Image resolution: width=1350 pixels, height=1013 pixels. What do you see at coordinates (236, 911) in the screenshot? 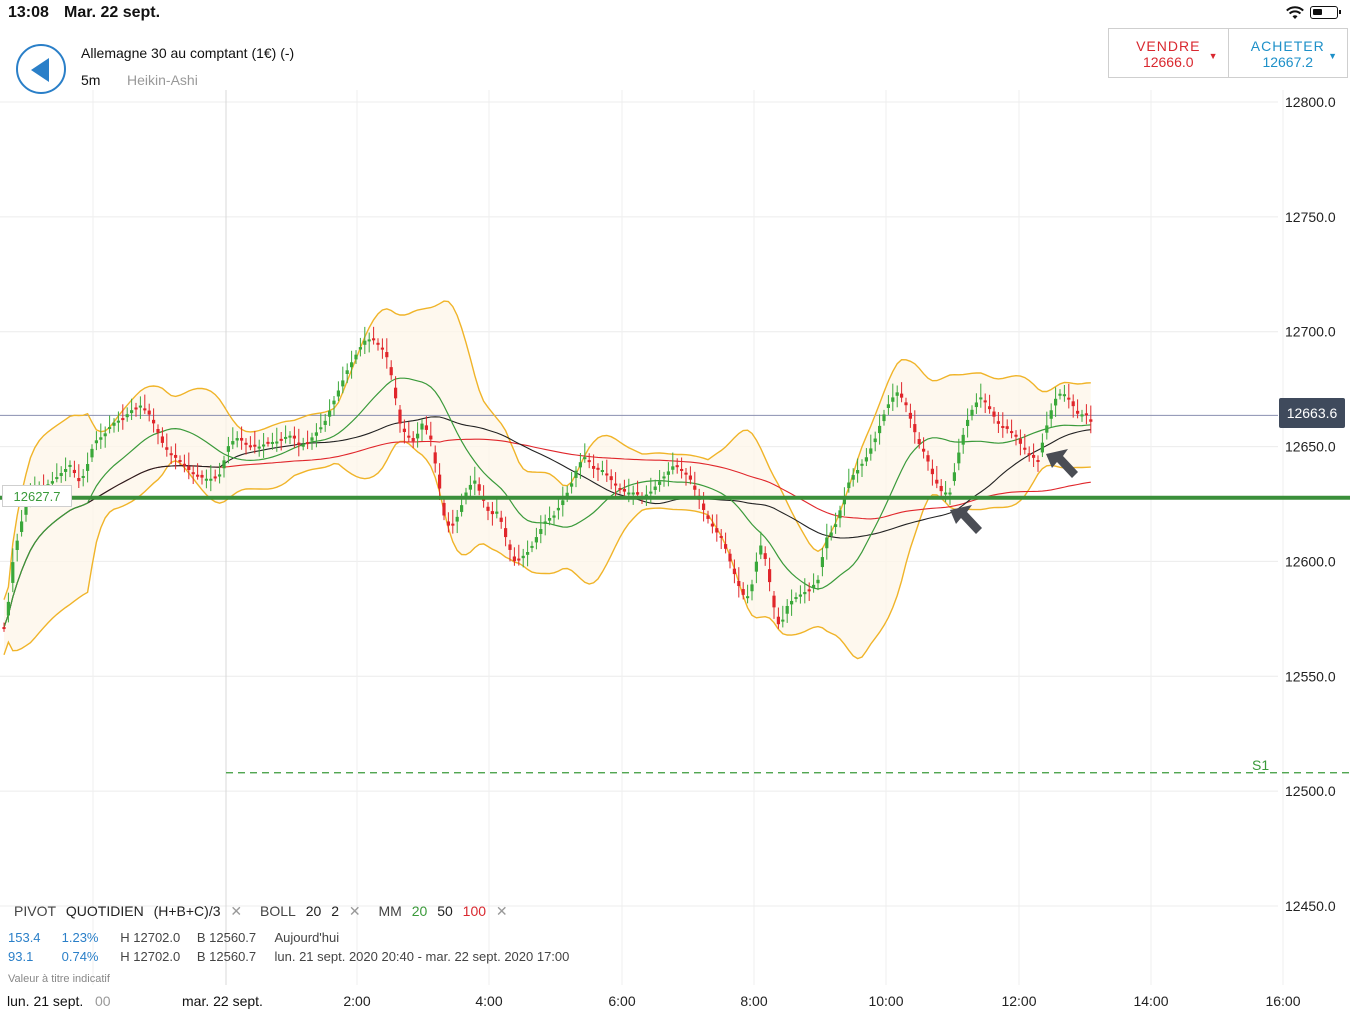
I see `remove-pivot-icon: ✕` at bounding box center [236, 911].